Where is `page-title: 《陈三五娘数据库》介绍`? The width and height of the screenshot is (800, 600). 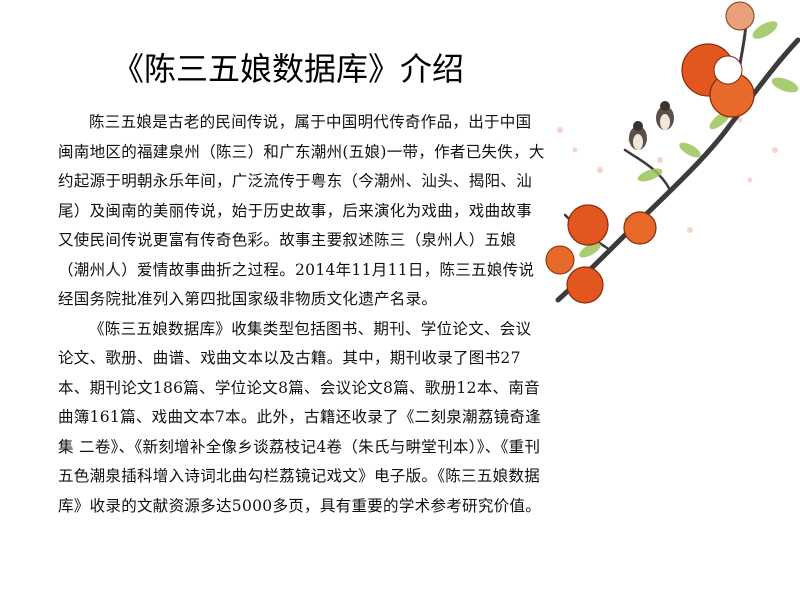
page-title: 《陈三五娘数据库》介绍 is located at coordinates (288, 69).